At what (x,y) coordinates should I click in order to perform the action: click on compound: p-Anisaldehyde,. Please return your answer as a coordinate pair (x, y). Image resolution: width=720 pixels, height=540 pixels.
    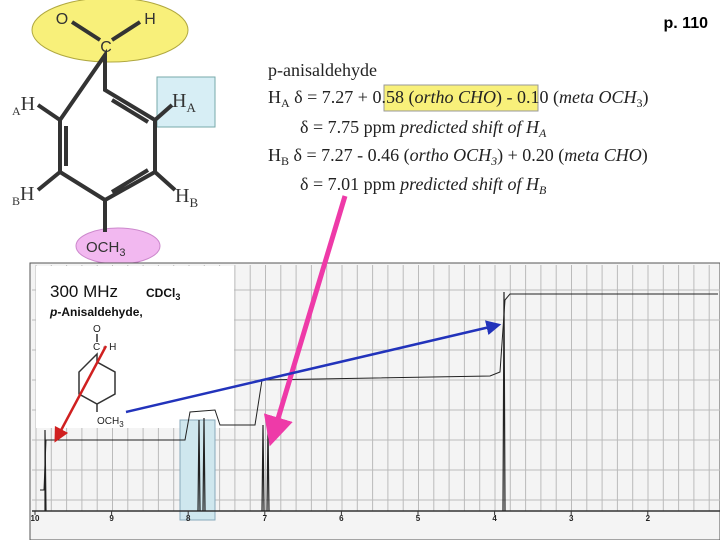
    Looking at the image, I should click on (96, 312).